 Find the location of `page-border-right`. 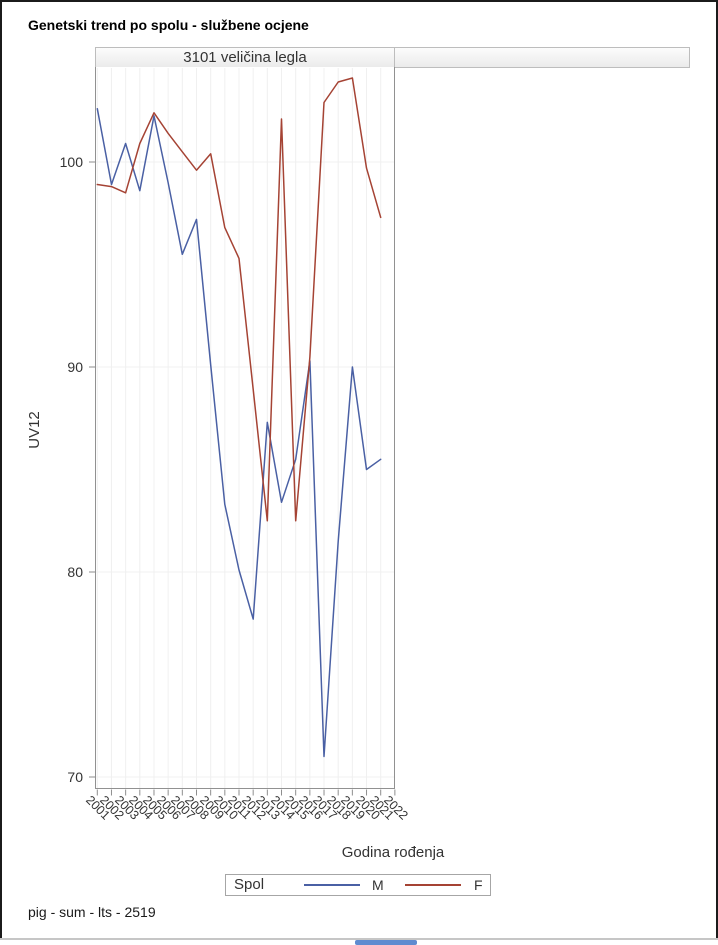

page-border-right is located at coordinates (717, 470).